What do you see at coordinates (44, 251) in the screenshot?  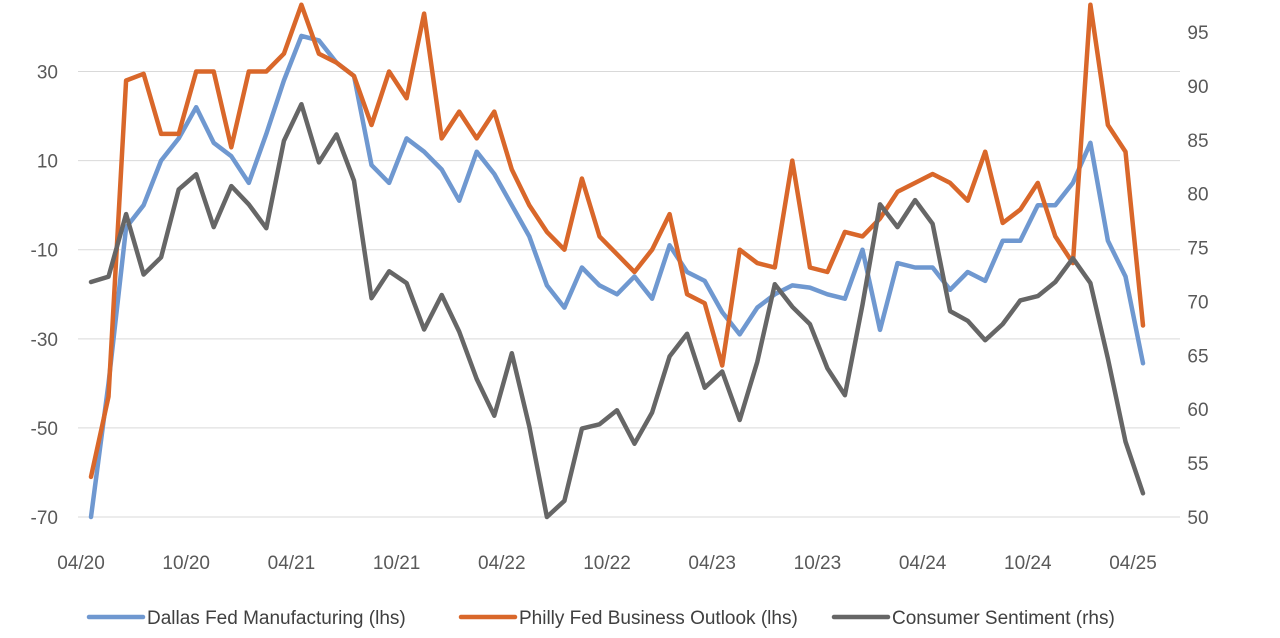 I see `left-tick-label: -10` at bounding box center [44, 251].